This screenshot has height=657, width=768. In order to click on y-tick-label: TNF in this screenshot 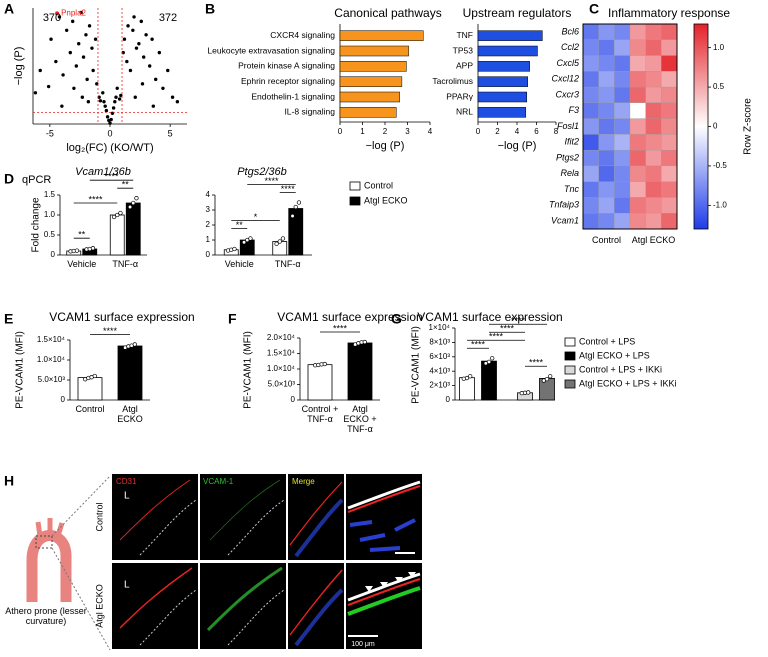, I will do `click(464, 35)`.